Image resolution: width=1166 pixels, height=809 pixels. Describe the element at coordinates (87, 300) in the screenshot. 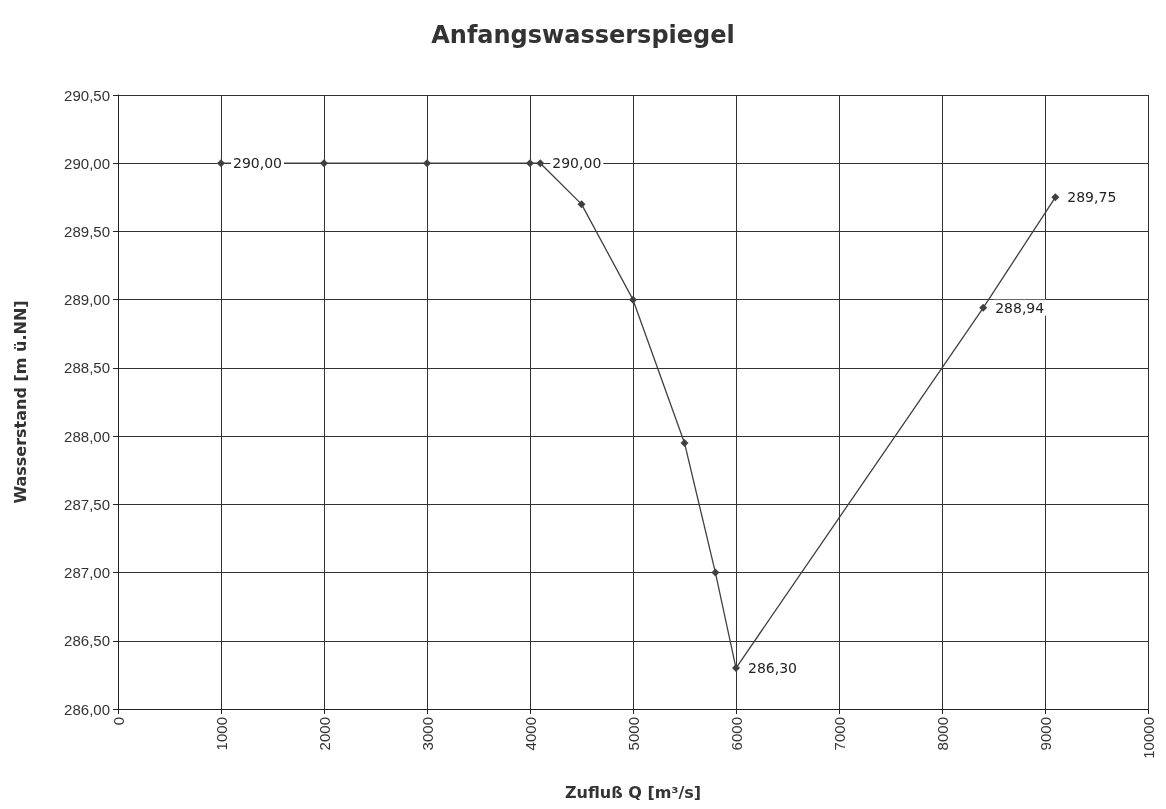

I see `y-tick-label: 289,00` at that location.